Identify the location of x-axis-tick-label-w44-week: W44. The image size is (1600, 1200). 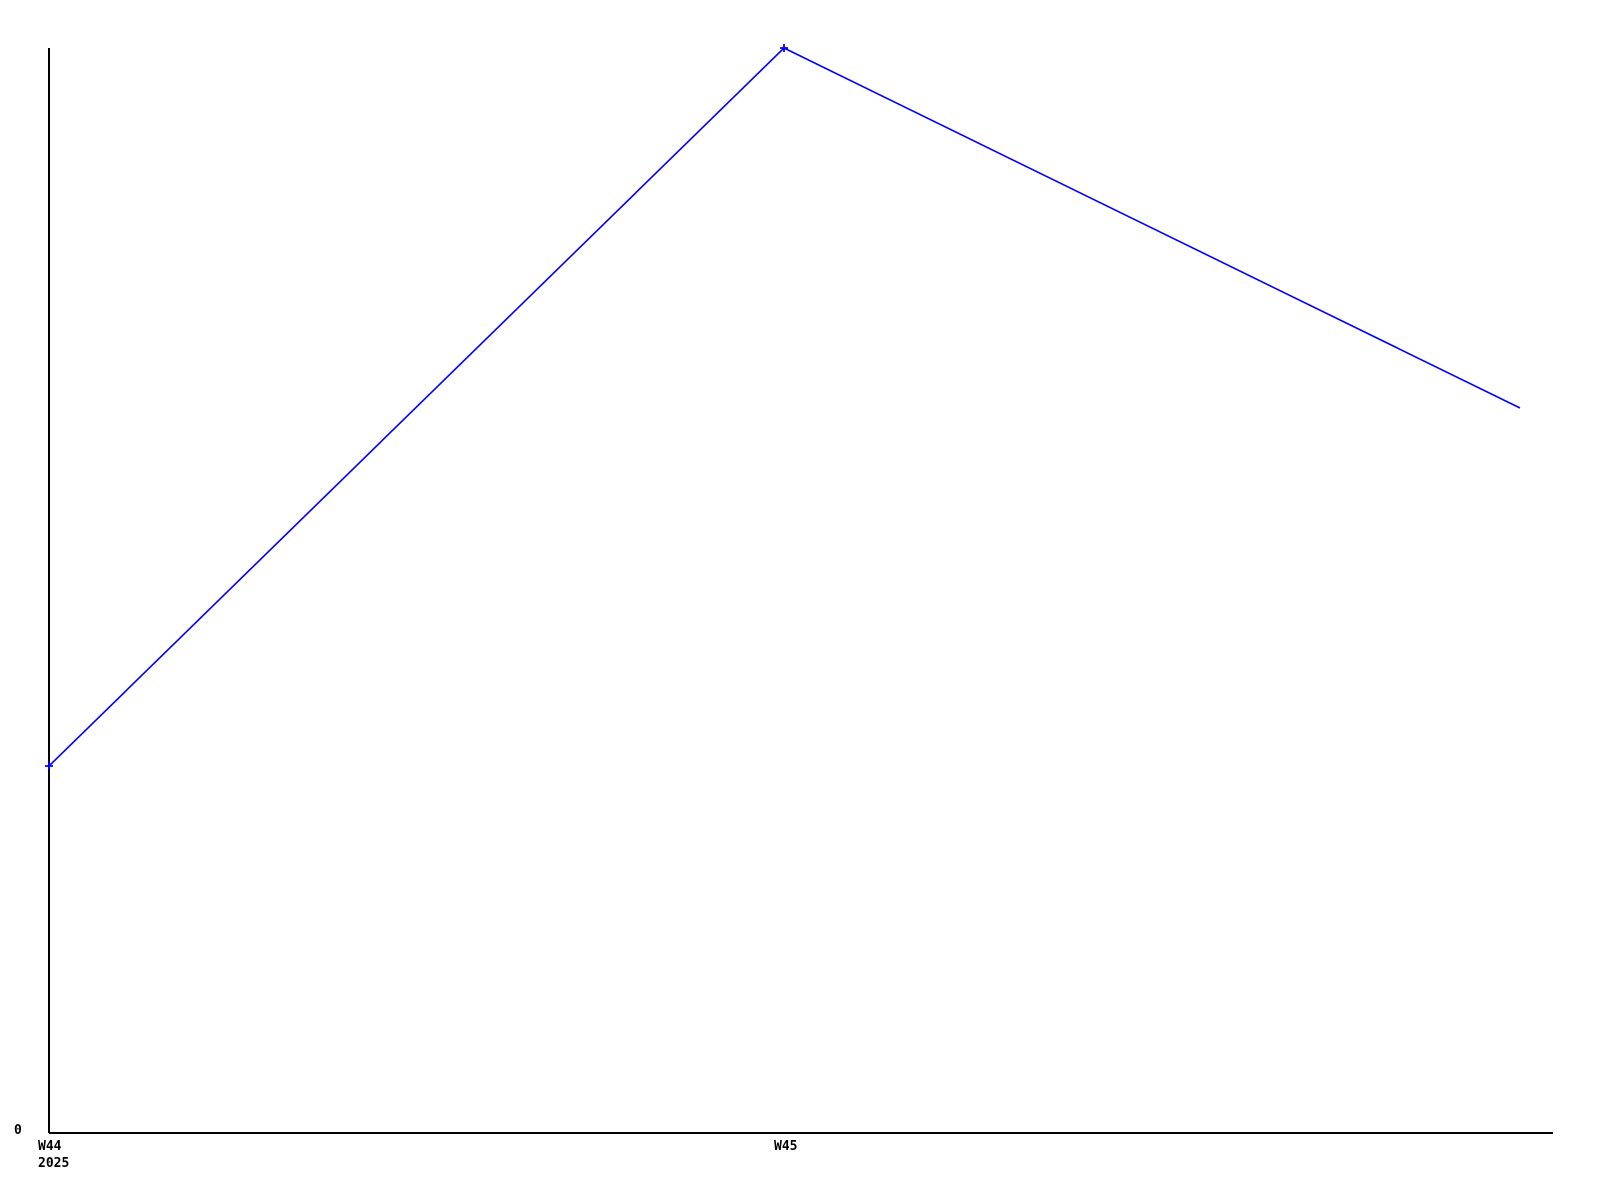
(50, 1146).